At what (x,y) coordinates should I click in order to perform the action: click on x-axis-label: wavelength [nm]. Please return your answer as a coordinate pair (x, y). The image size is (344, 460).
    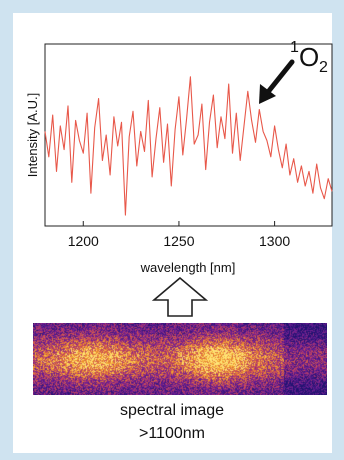
    Looking at the image, I should click on (188, 267).